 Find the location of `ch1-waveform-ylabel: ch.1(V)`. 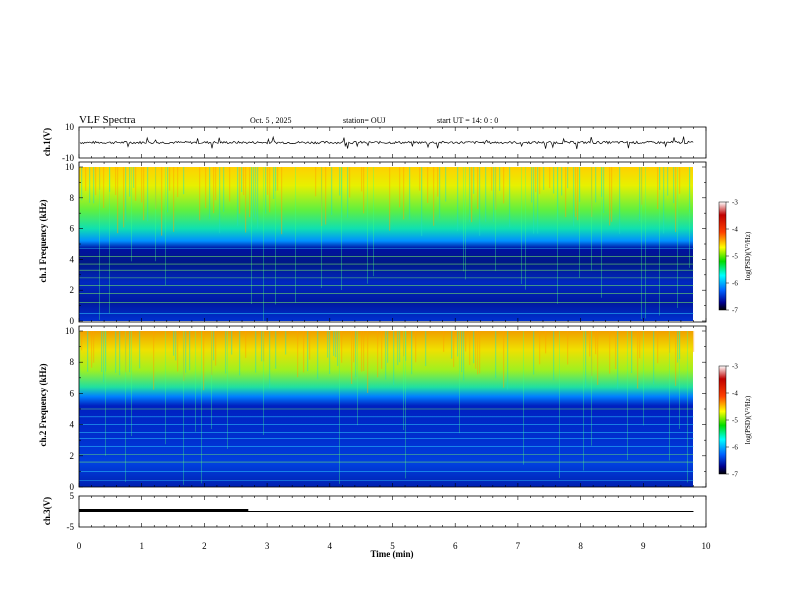

ch1-waveform-ylabel: ch.1(V) is located at coordinates (47, 142).